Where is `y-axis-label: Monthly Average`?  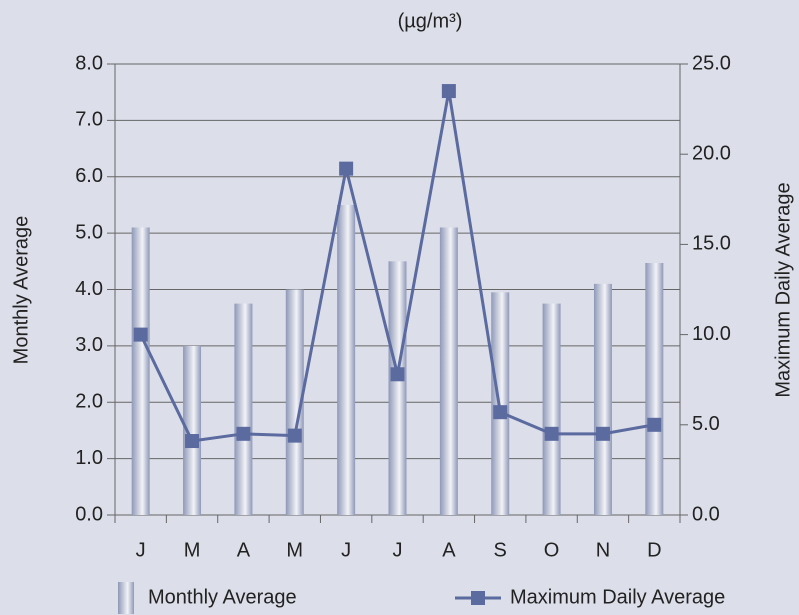 y-axis-label: Monthly Average is located at coordinates (21, 290).